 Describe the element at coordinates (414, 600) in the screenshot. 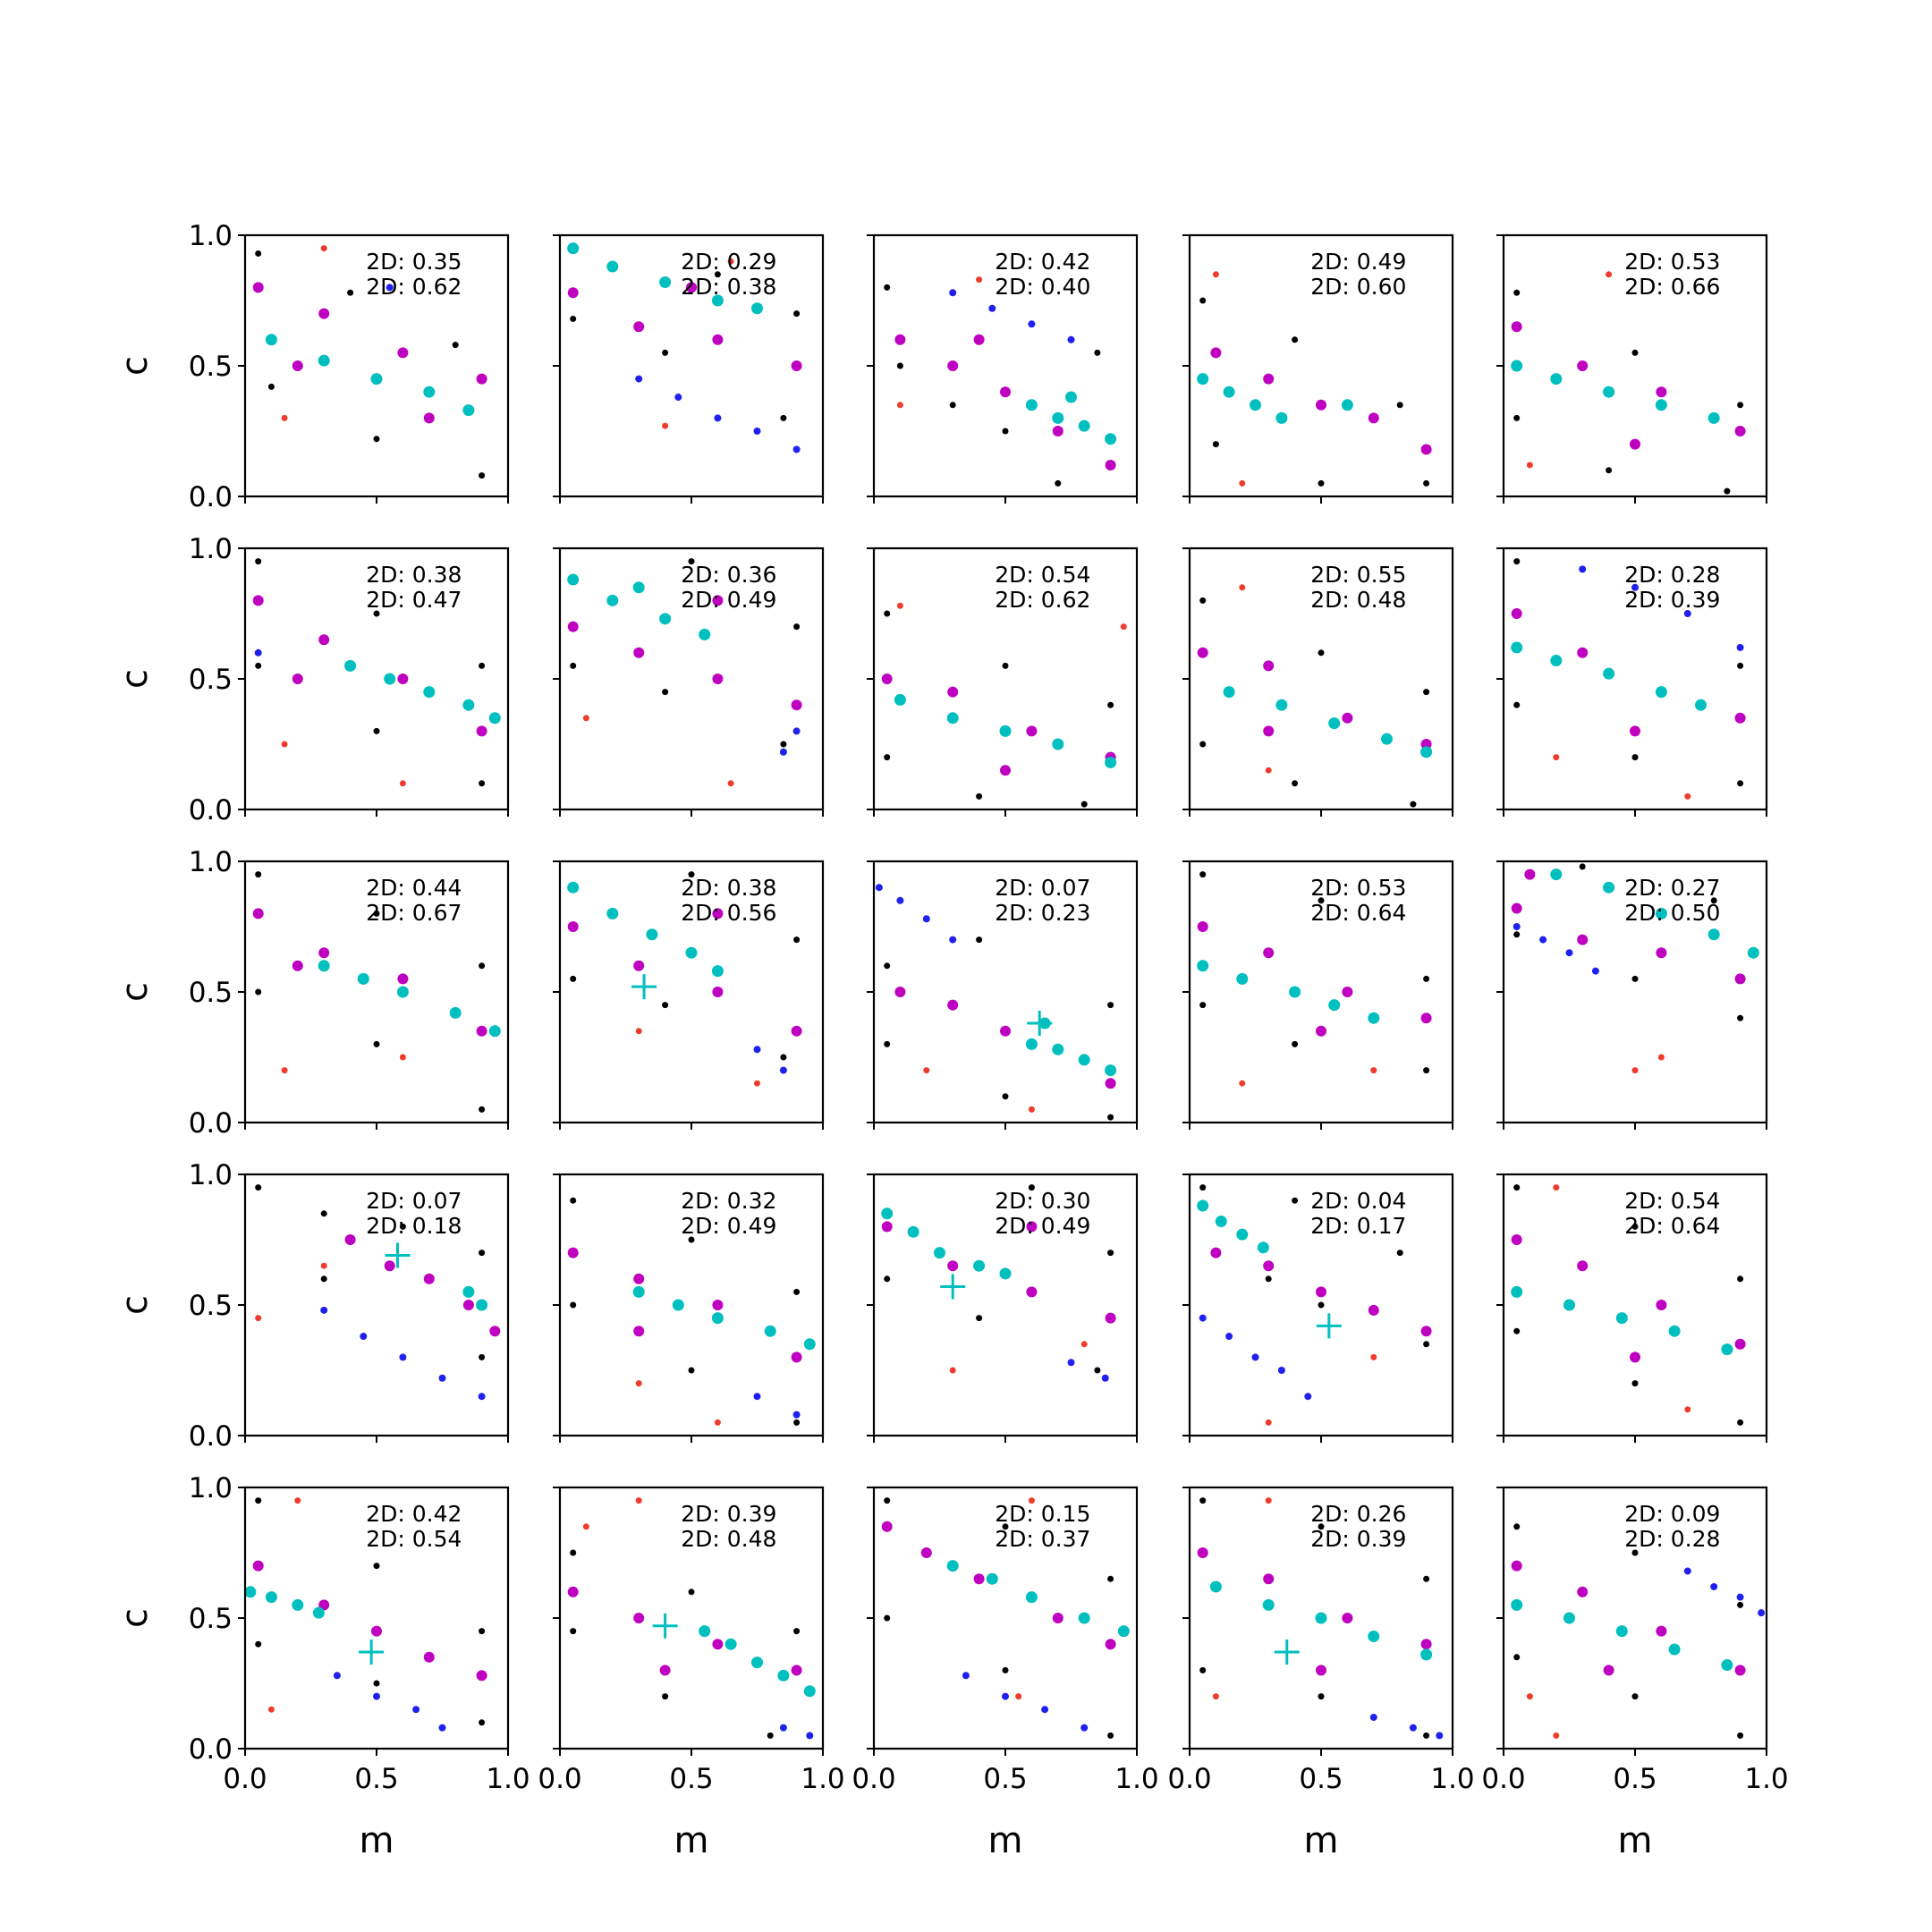

I see `annotation: 2D: 0.47` at that location.